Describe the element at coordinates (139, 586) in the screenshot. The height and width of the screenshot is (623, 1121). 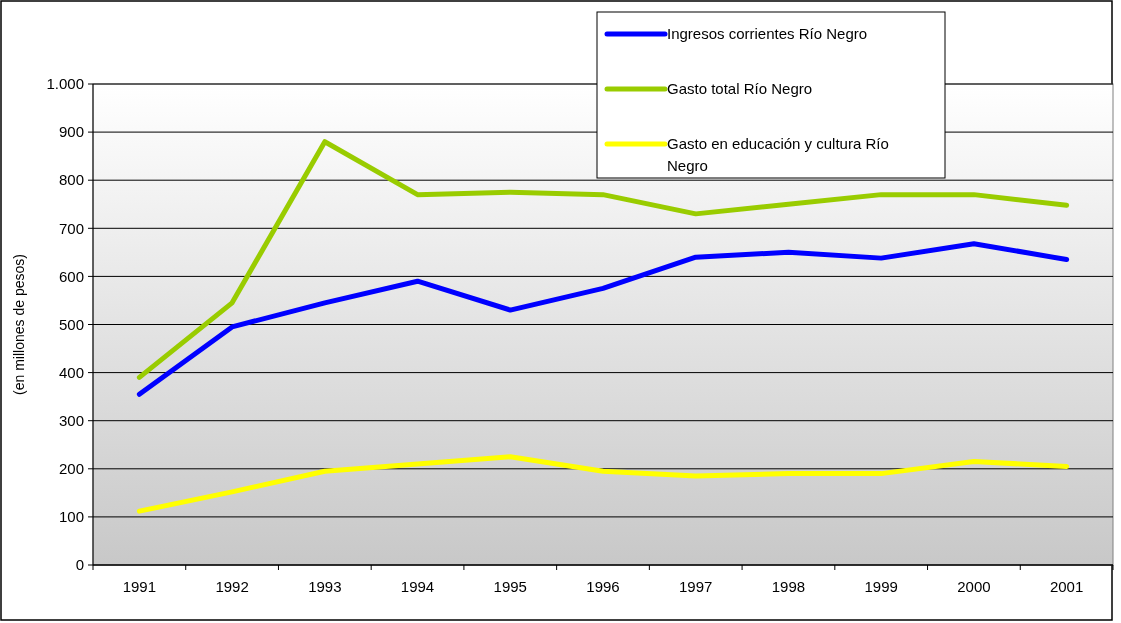
I see `x-tick-label: 1991` at that location.